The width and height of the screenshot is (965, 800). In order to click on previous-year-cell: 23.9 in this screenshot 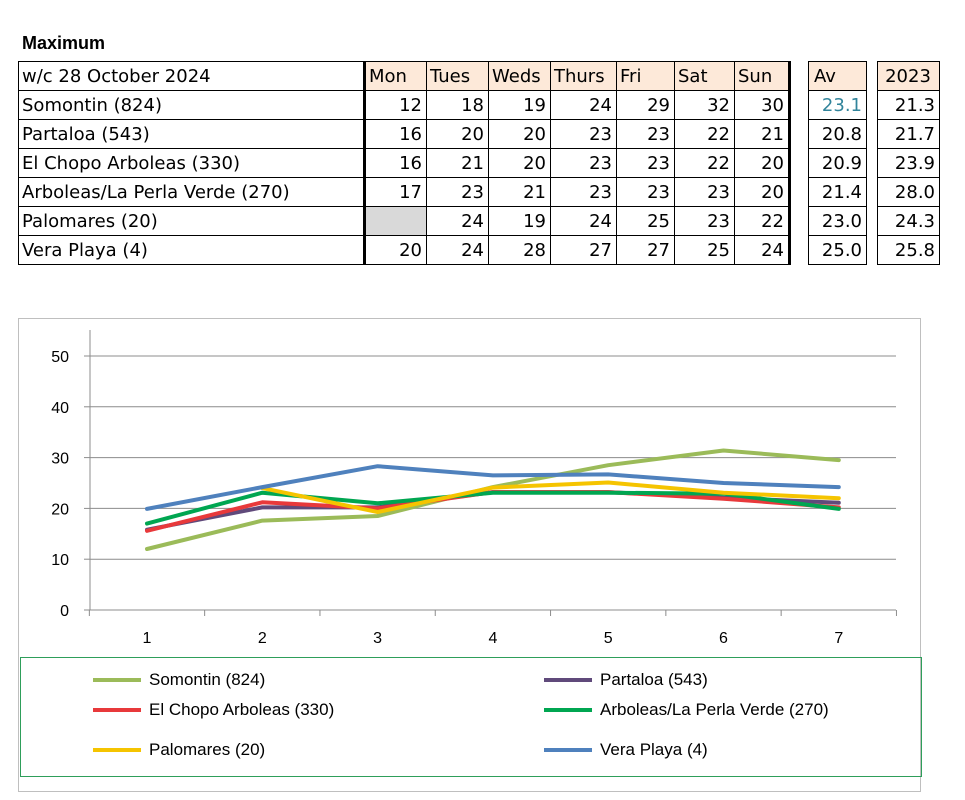, I will do `click(908, 163)`.